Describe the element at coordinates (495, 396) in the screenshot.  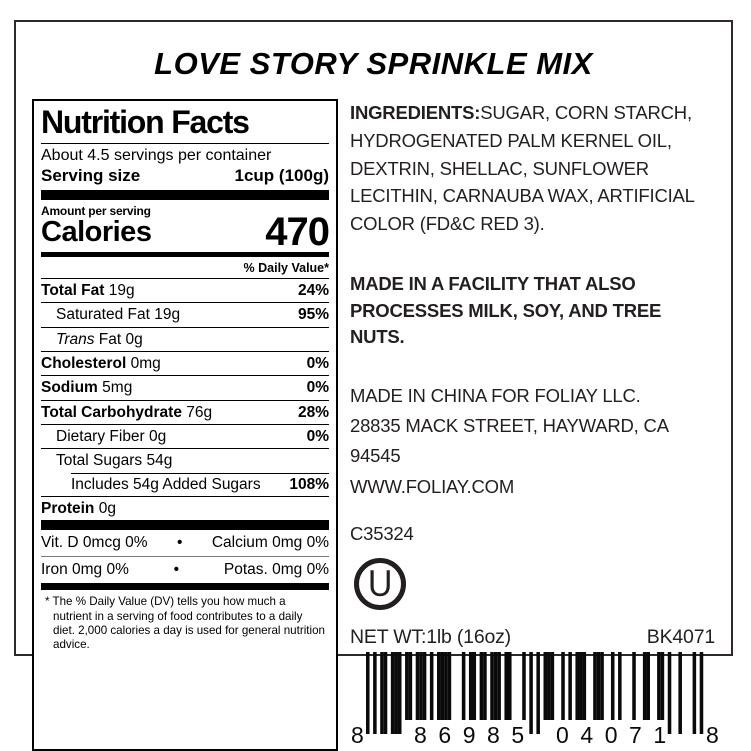
I see `address-line: MADE IN CHINA FOR FOLIAY LLC.` at that location.